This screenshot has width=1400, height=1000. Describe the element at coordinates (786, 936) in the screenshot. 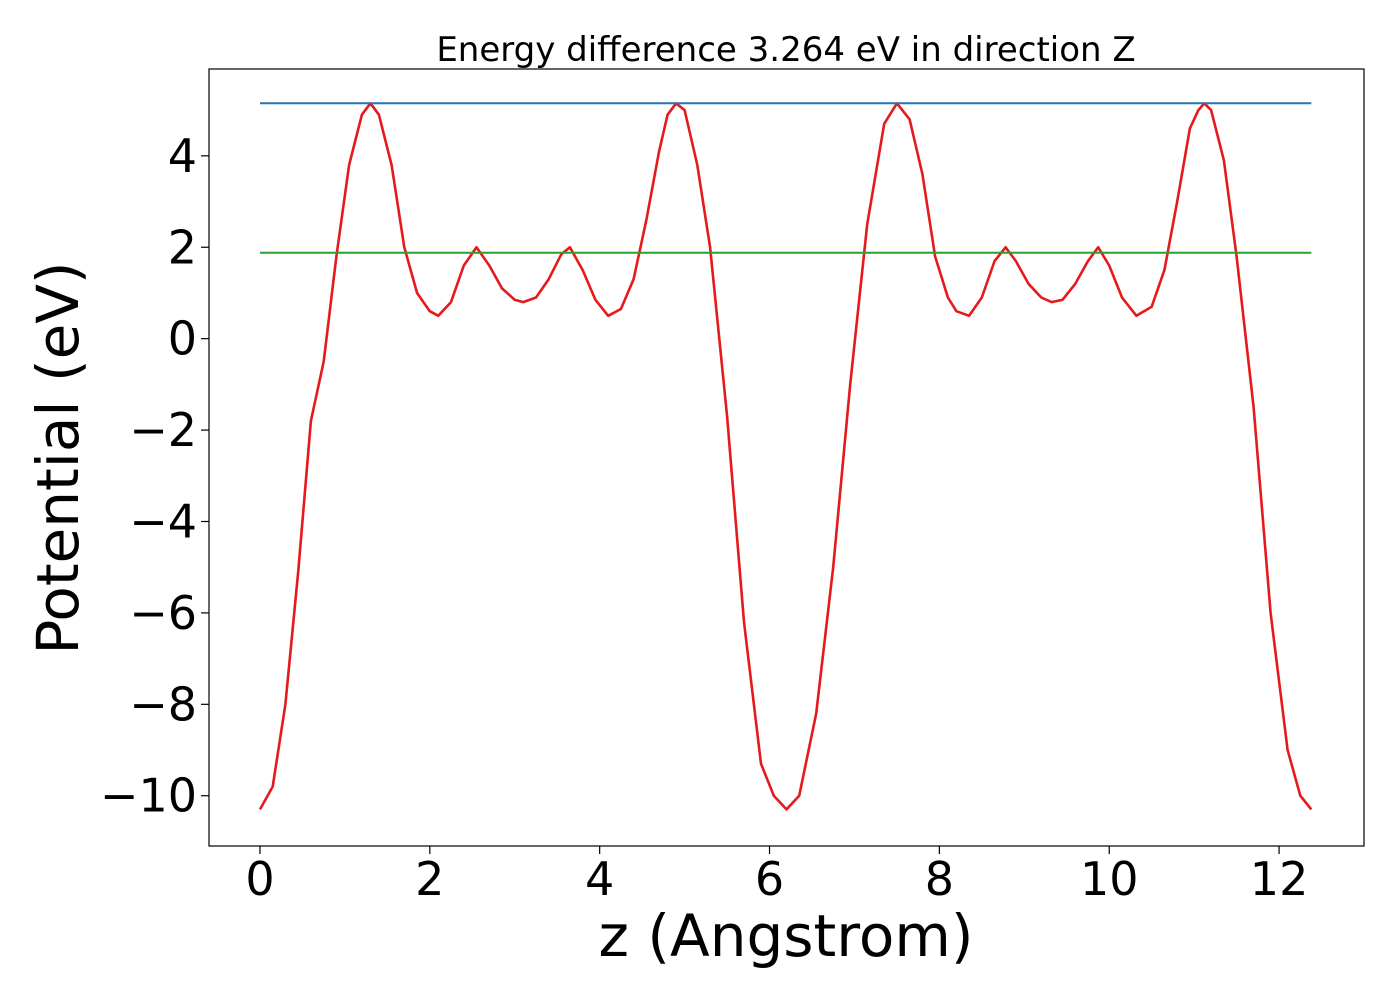

I see `x-axis-label: z (Angstrom)` at that location.